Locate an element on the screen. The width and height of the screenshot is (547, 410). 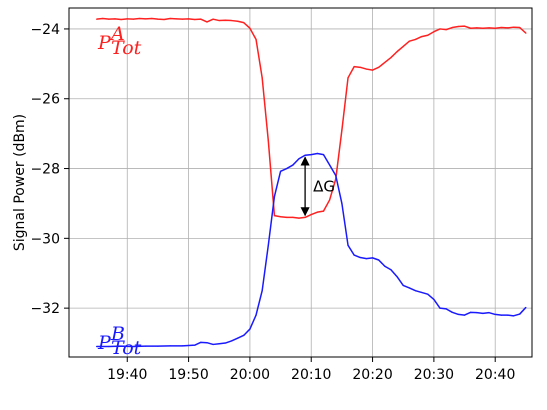
x-tick-label: 19:50 is located at coordinates (188, 375).